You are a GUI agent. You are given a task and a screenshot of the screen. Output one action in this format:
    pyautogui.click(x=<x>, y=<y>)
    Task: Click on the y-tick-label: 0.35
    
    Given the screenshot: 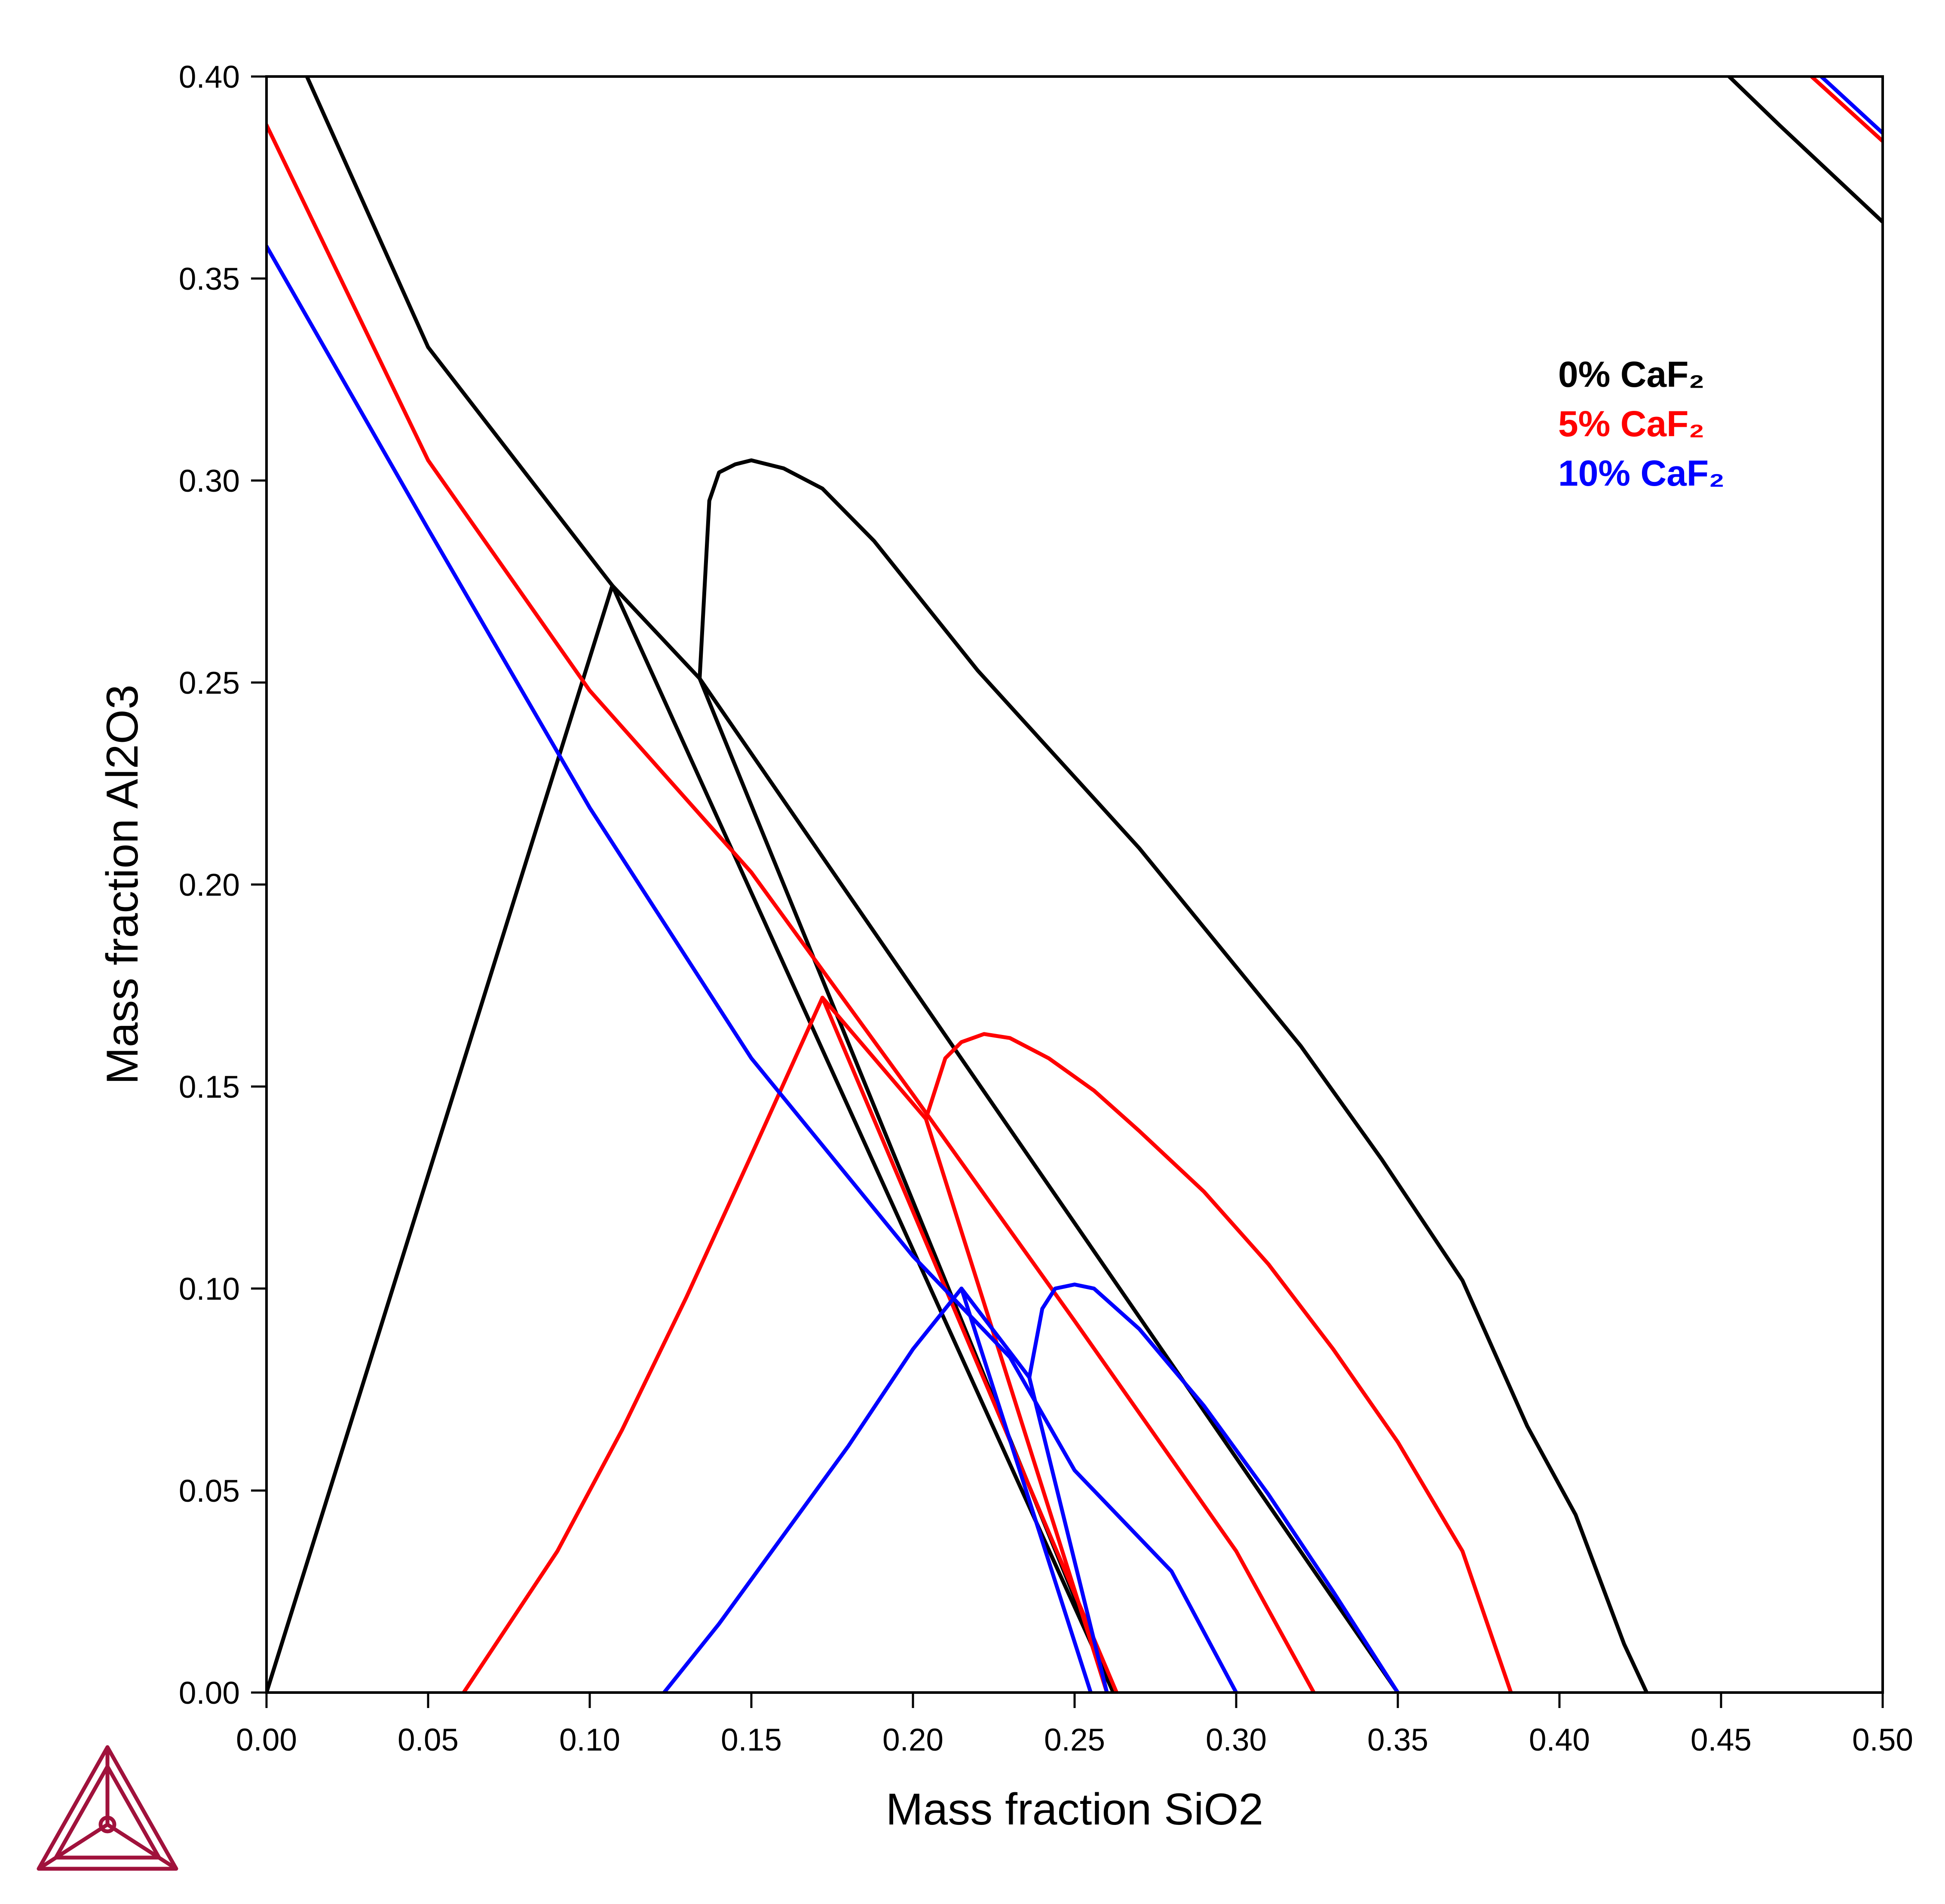 What is the action you would take?
    pyautogui.click(x=209, y=280)
    